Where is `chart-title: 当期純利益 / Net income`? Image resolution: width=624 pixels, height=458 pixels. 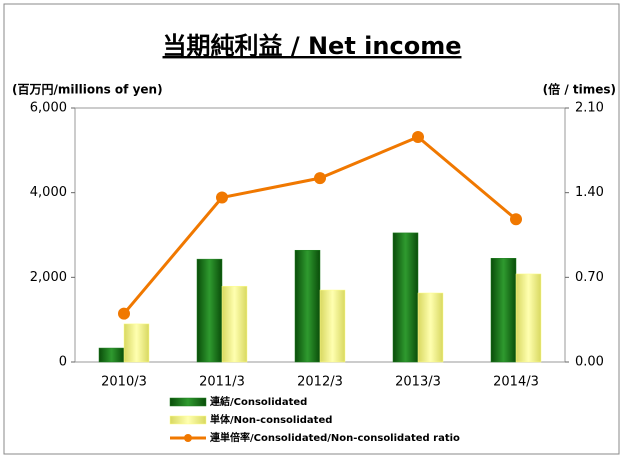
chart-title: 当期純利益 / Net income is located at coordinates (312, 46).